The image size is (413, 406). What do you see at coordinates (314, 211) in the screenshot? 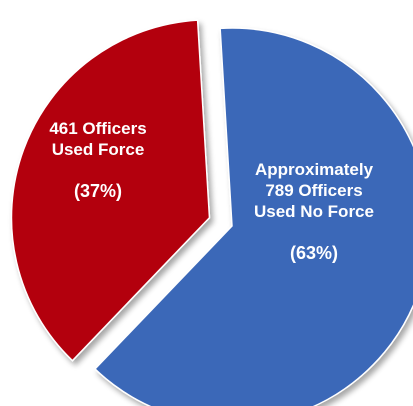
I see `slice-label-no-force-line3: Used No Force` at bounding box center [314, 211].